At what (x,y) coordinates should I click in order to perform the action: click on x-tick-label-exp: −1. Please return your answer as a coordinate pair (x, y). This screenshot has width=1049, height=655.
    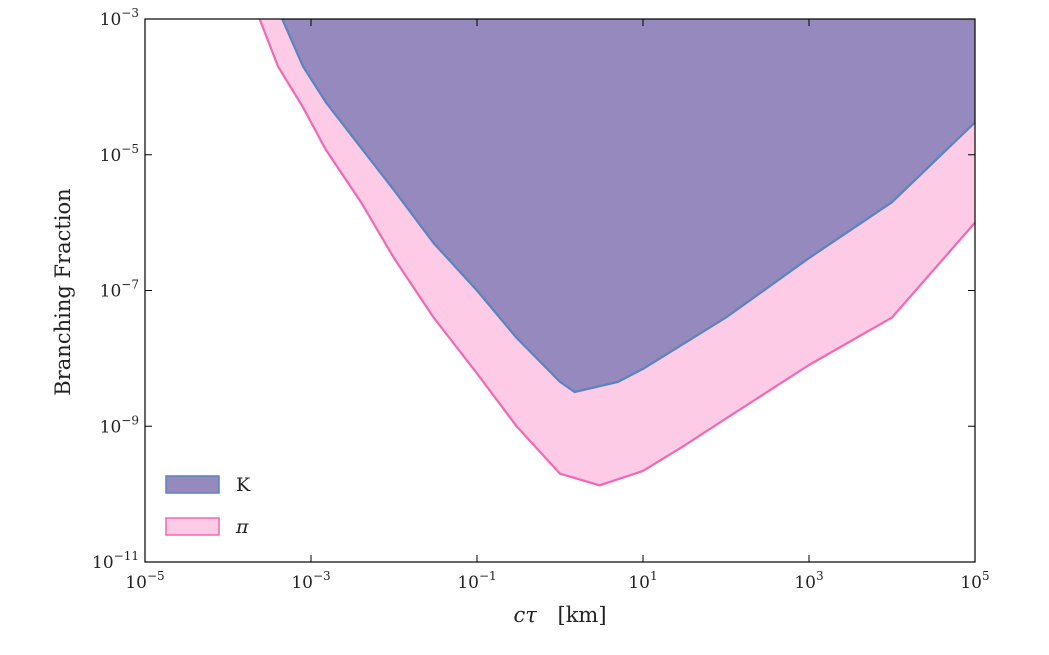
    Looking at the image, I should click on (488, 576).